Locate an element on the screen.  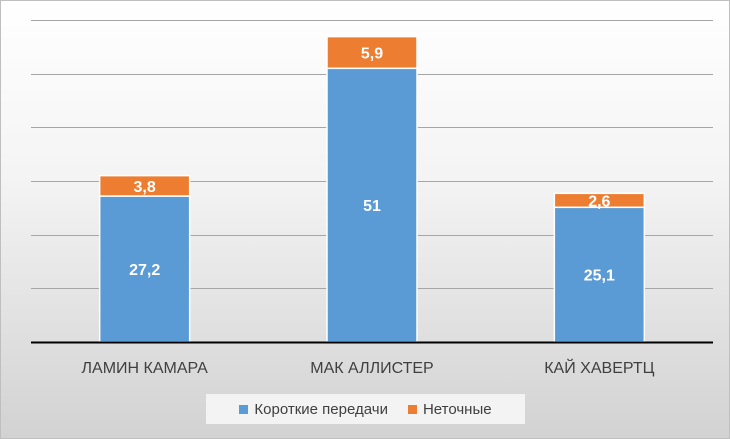
data-label: 2,6 is located at coordinates (599, 201).